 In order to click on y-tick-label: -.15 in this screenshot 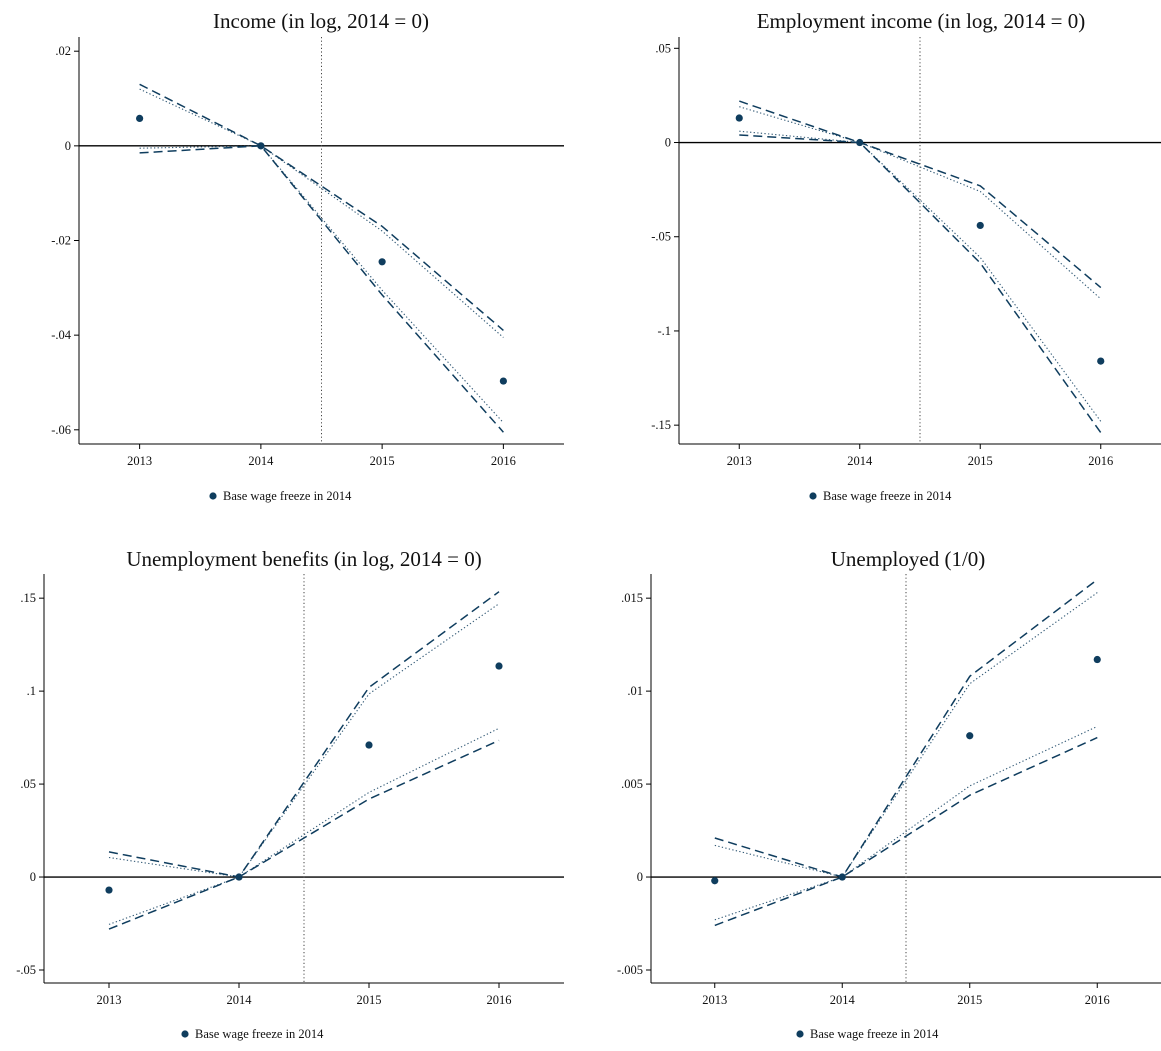, I will do `click(661, 425)`.